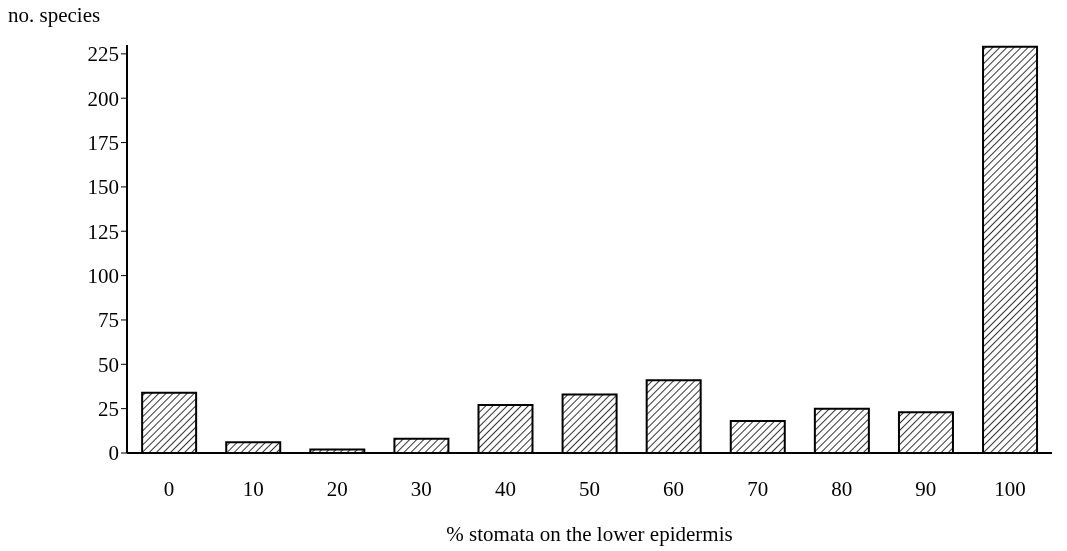  I want to click on y-tick-label: 0, so click(113, 453).